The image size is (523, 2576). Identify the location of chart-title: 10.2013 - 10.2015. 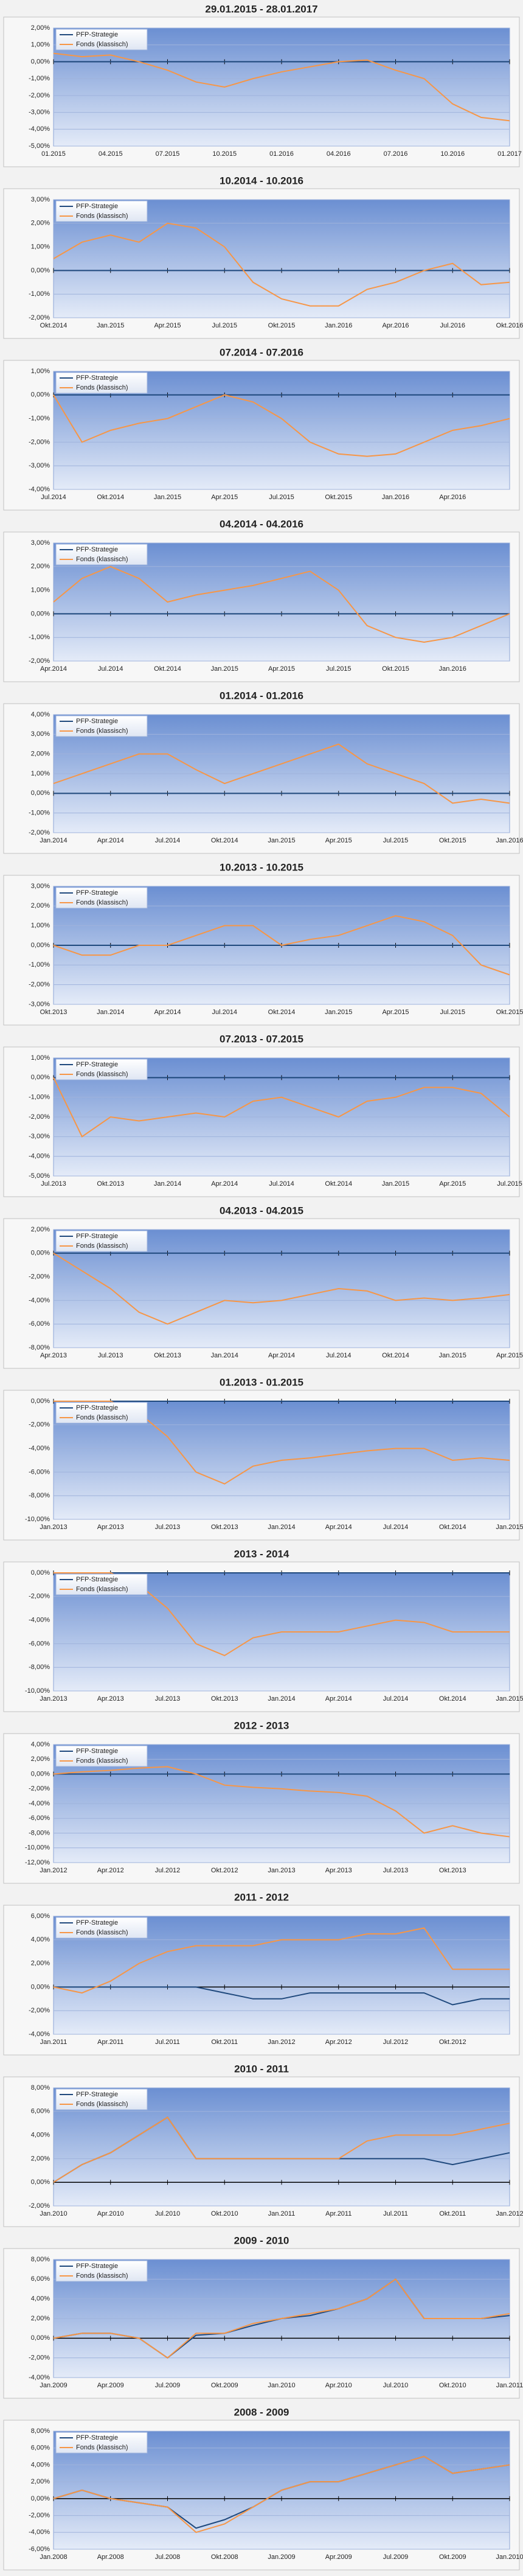
(261, 867).